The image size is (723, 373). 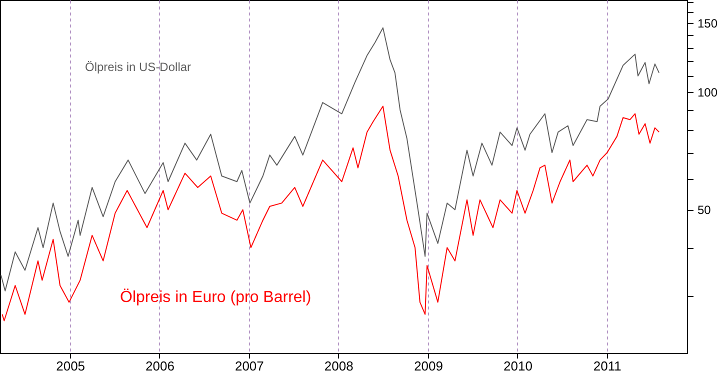 I want to click on x-tick-label: 2006, so click(x=160, y=365).